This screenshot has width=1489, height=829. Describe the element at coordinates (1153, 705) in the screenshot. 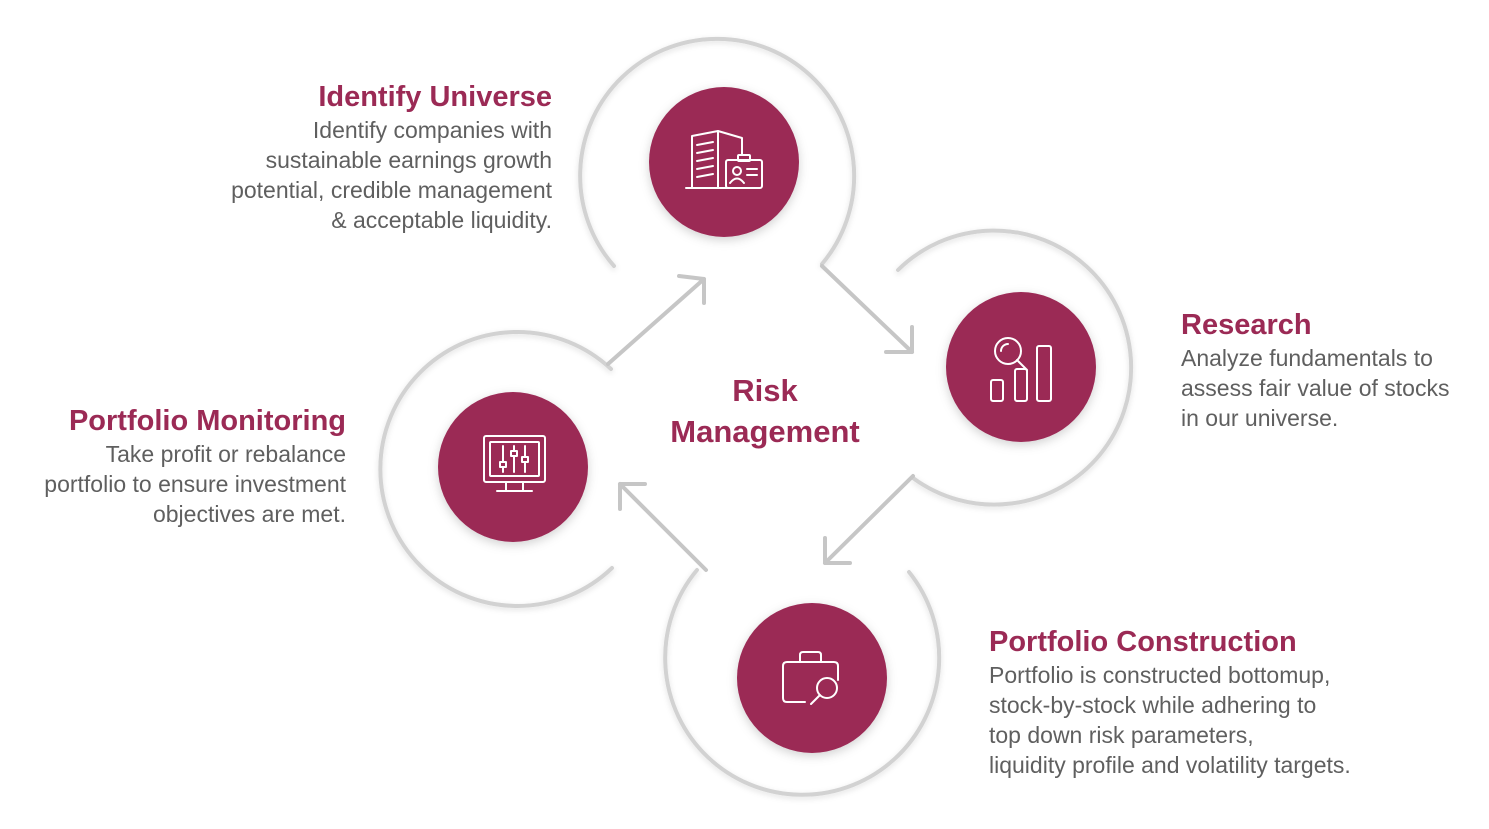

I see `step-description-line: stock-by-stock while adhering to` at that location.